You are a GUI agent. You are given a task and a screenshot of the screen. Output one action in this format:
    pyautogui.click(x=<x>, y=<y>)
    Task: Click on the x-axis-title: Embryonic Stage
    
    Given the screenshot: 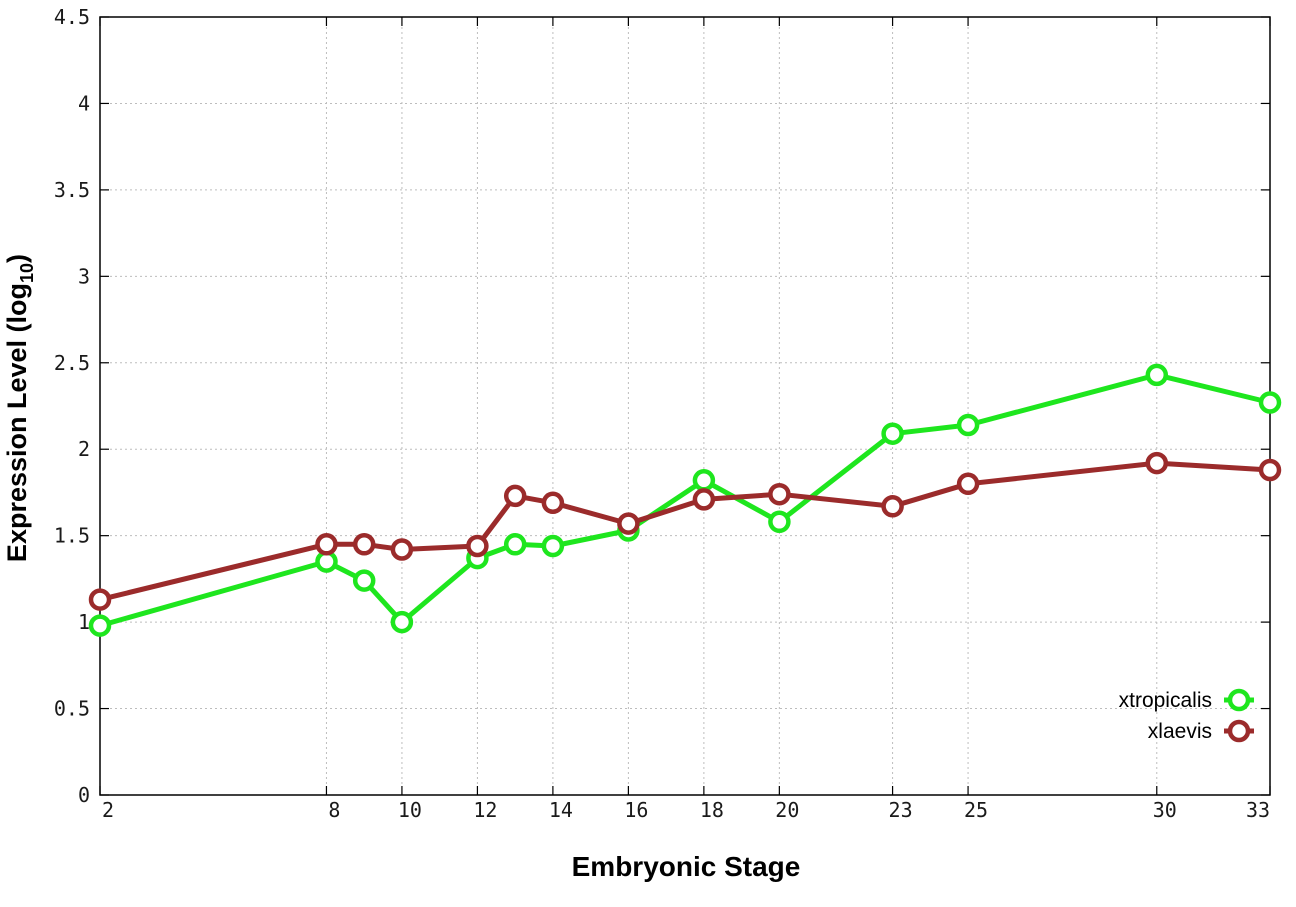 What is the action you would take?
    pyautogui.click(x=686, y=866)
    